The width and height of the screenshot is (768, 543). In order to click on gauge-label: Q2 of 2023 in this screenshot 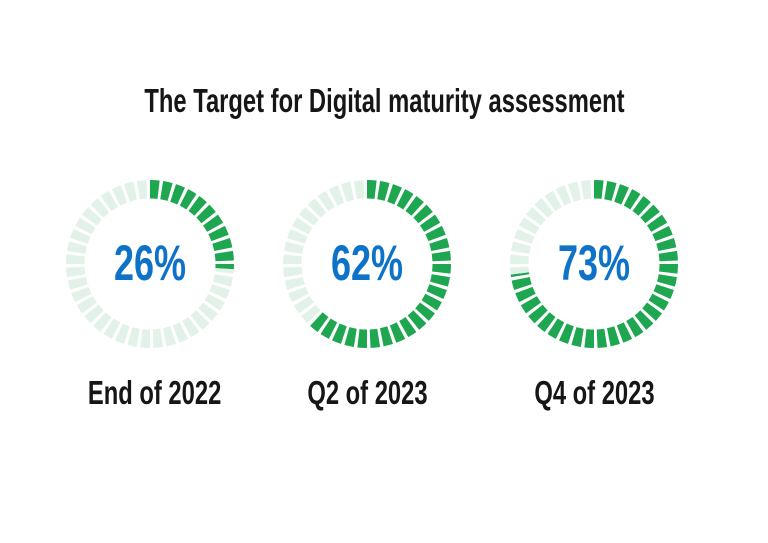, I will do `click(367, 392)`.